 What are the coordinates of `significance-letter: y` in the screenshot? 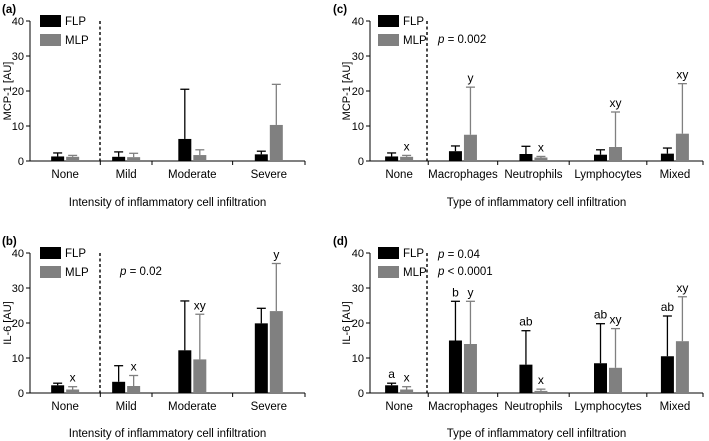 It's located at (470, 292).